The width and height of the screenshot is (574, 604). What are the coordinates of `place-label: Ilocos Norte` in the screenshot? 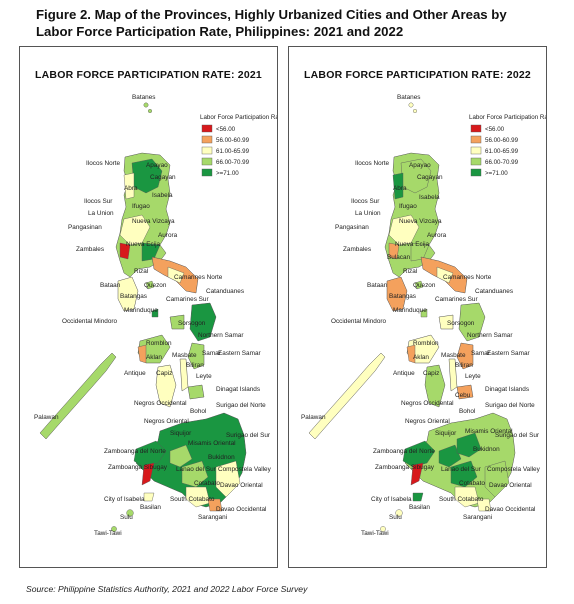 It's located at (372, 163).